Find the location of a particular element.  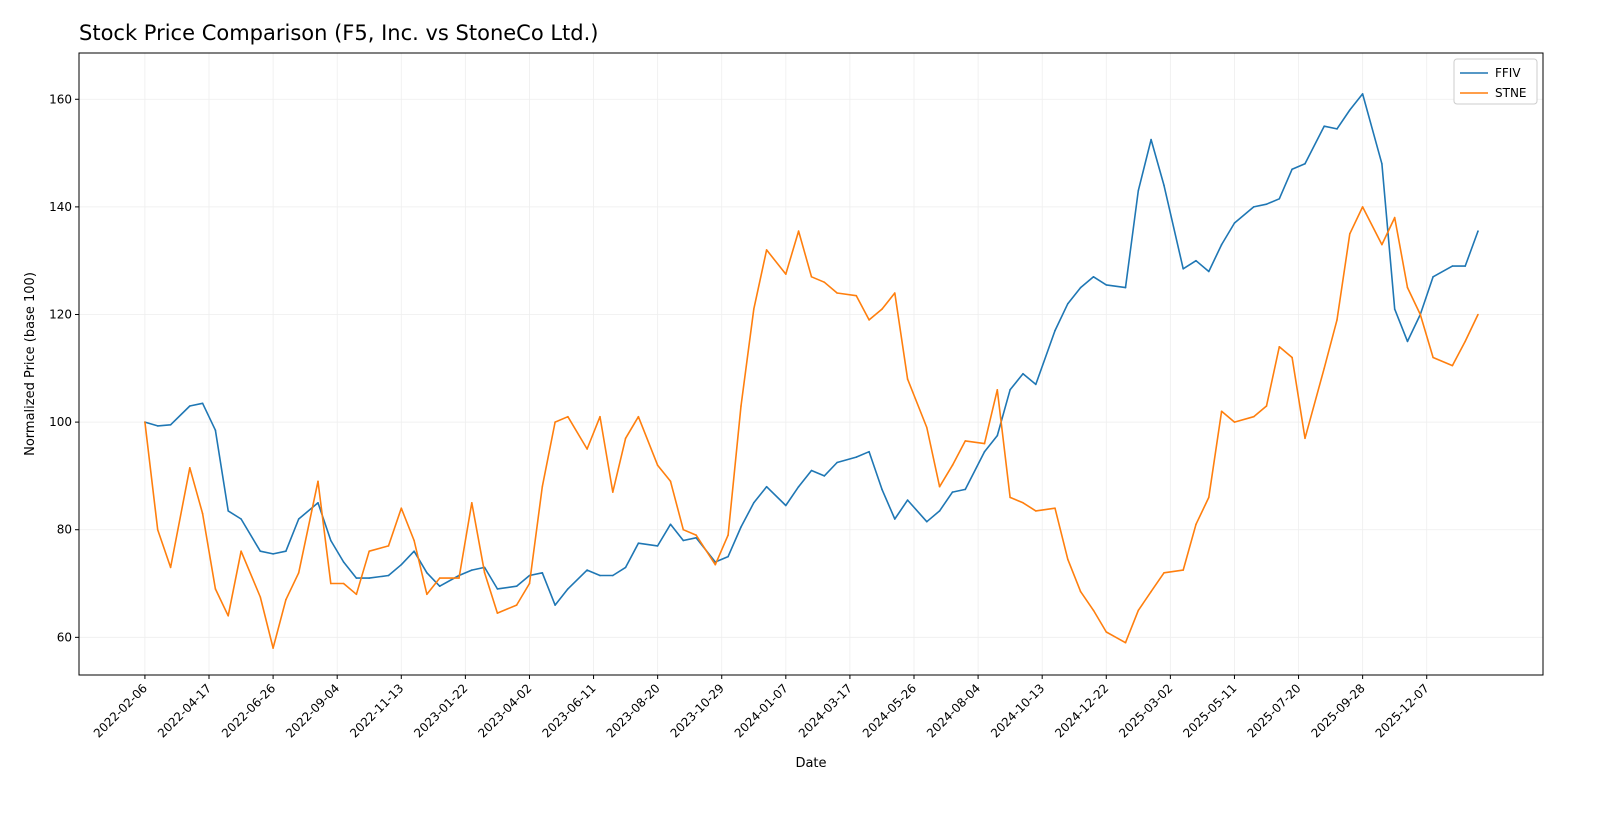

x-tick-label: 2022-11-13 is located at coordinates (376, 710).